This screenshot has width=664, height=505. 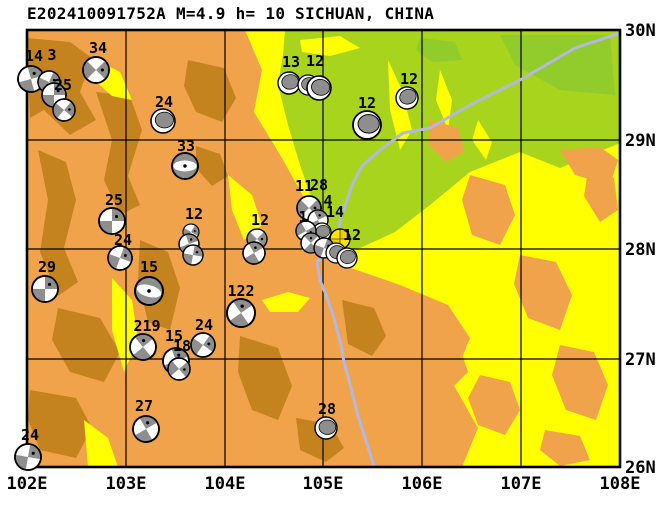 What do you see at coordinates (27, 484) in the screenshot?
I see `x-axis-label-102E: 102E` at bounding box center [27, 484].